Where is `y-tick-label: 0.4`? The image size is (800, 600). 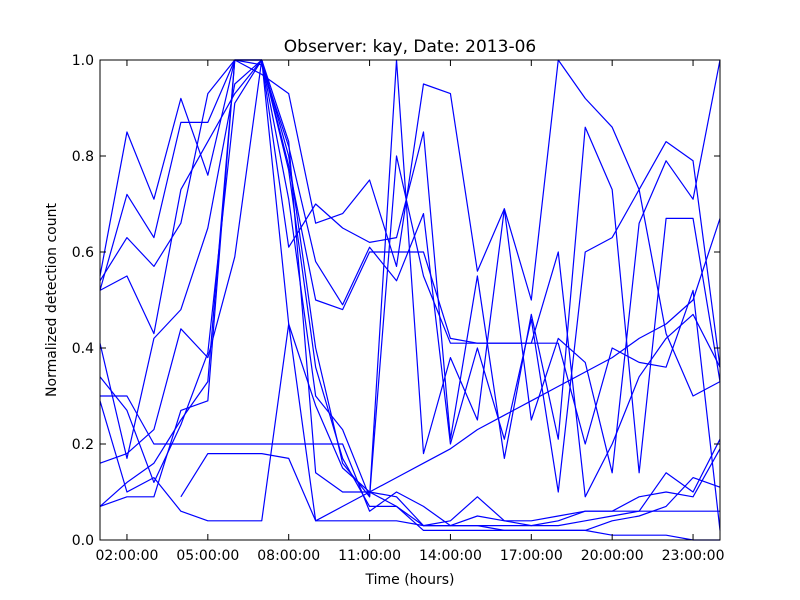
y-tick-label: 0.4 is located at coordinates (83, 349).